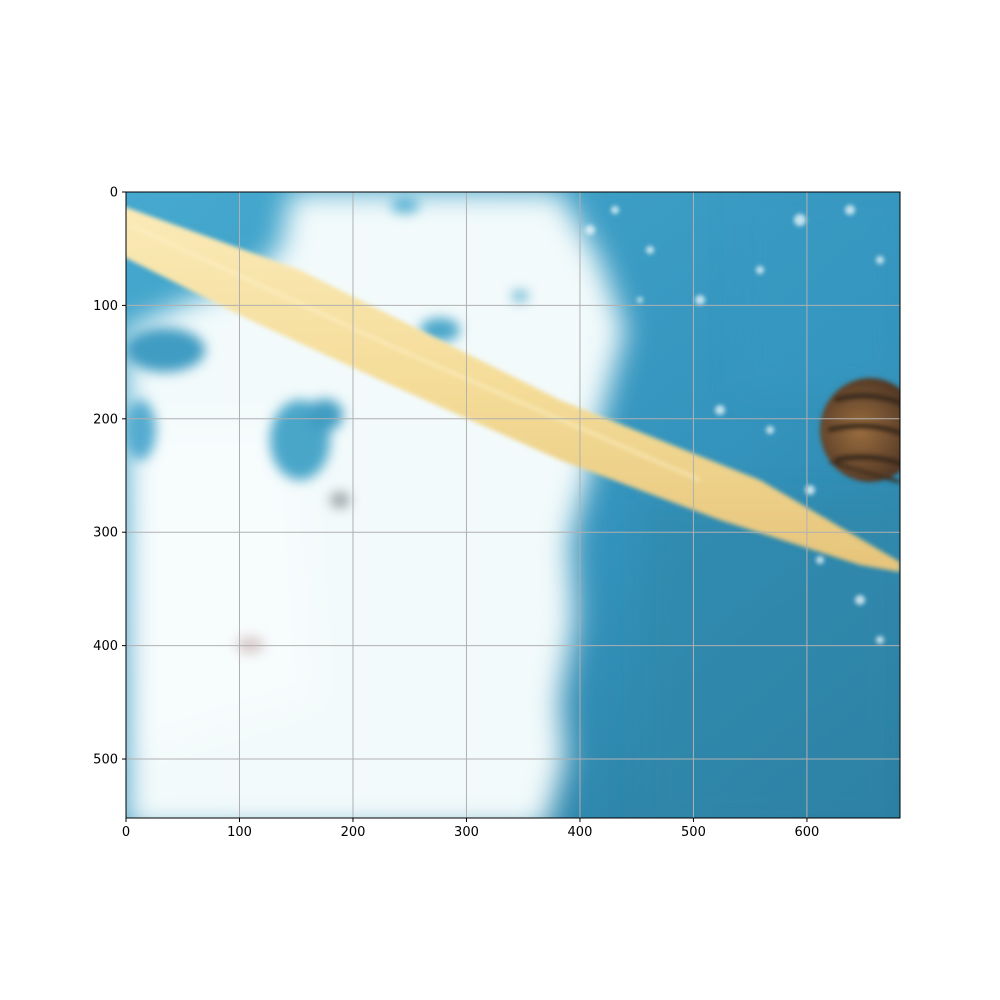 This screenshot has height=1000, width=1000. What do you see at coordinates (580, 832) in the screenshot?
I see `x-tick-label: 400` at bounding box center [580, 832].